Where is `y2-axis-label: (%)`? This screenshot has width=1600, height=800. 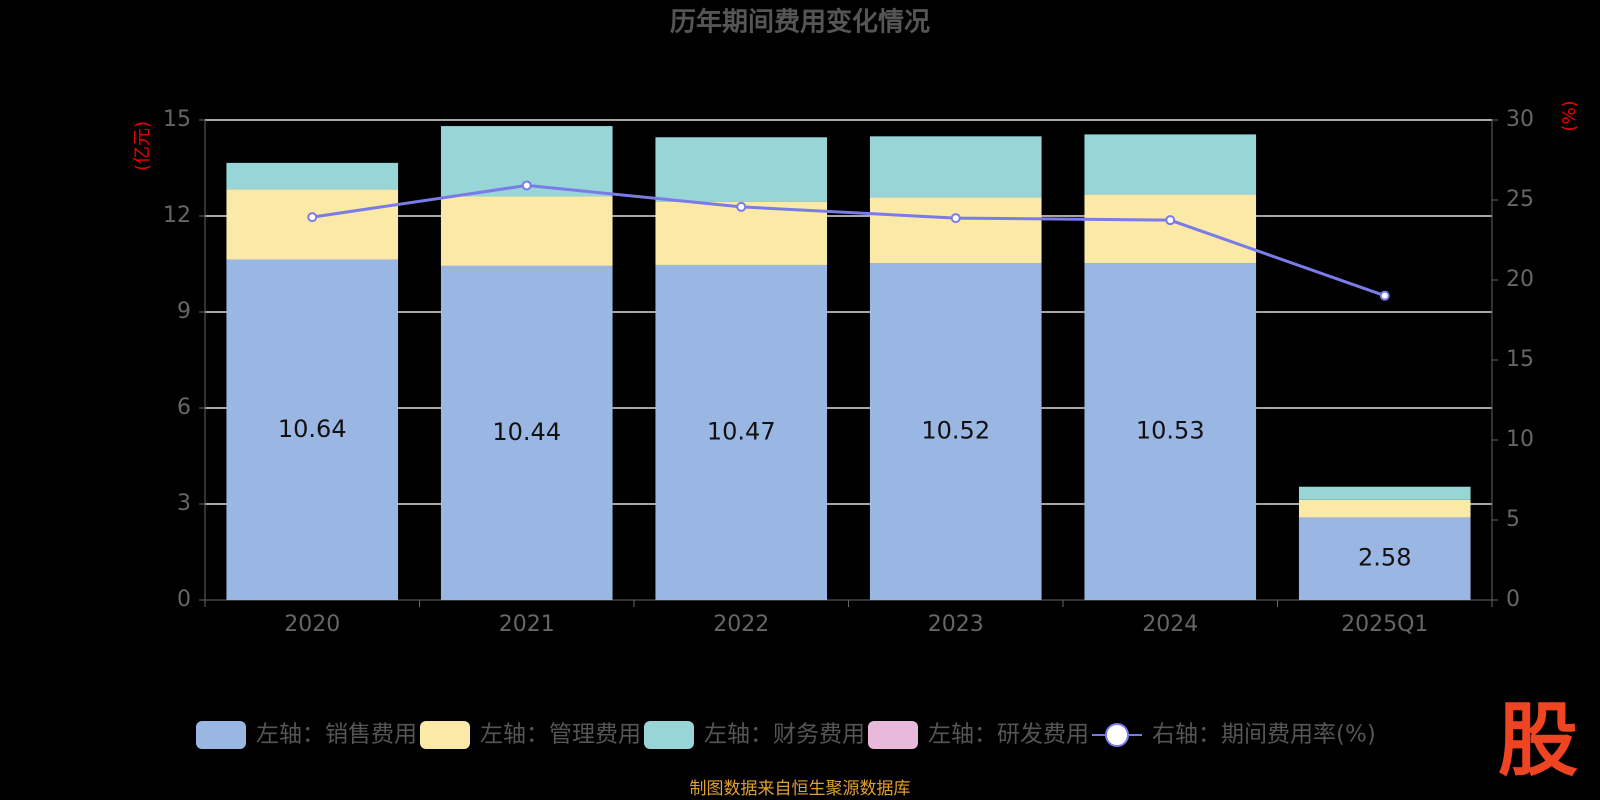
y2-axis-label: (%) is located at coordinates (1569, 115).